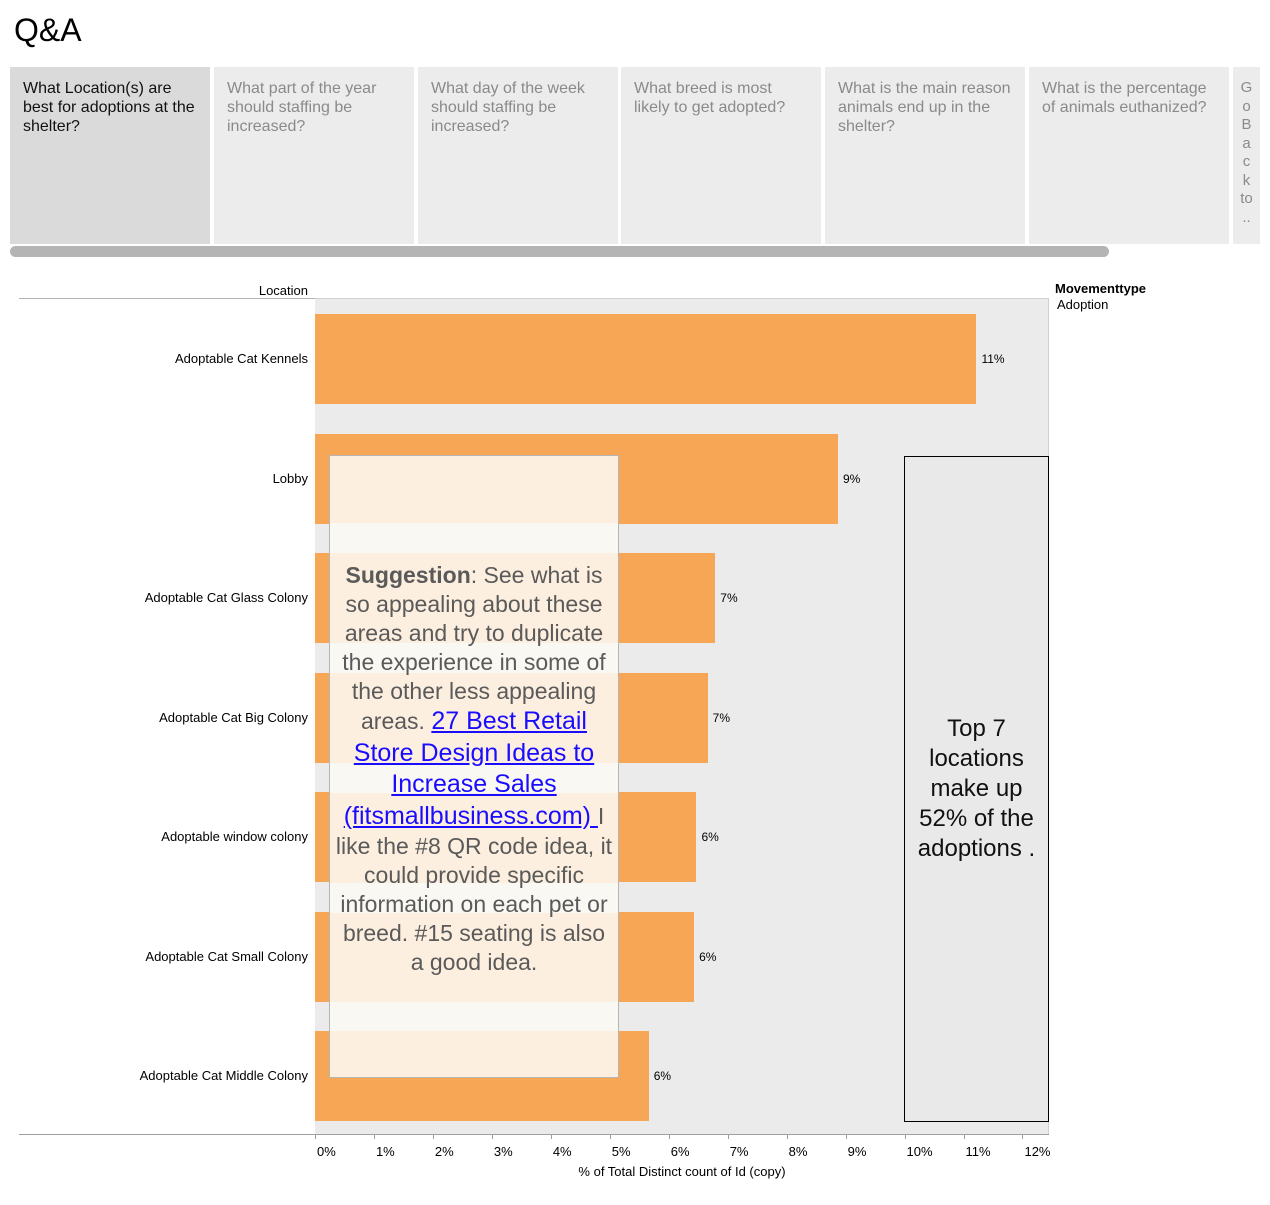 This screenshot has width=1270, height=1205. Describe the element at coordinates (534, 1134) in the screenshot. I see `x-axis-line` at that location.